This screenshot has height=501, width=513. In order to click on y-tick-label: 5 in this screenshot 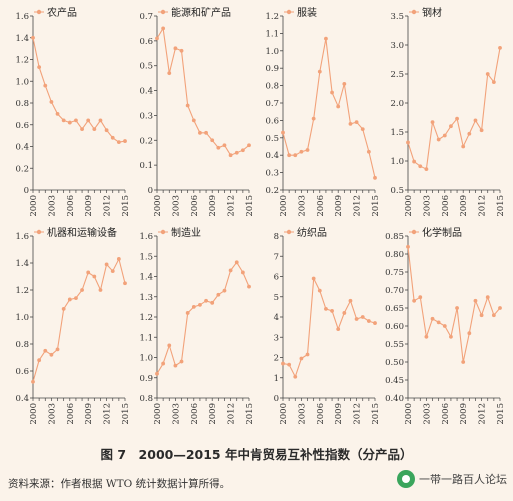, I will do `click(276, 298)`.